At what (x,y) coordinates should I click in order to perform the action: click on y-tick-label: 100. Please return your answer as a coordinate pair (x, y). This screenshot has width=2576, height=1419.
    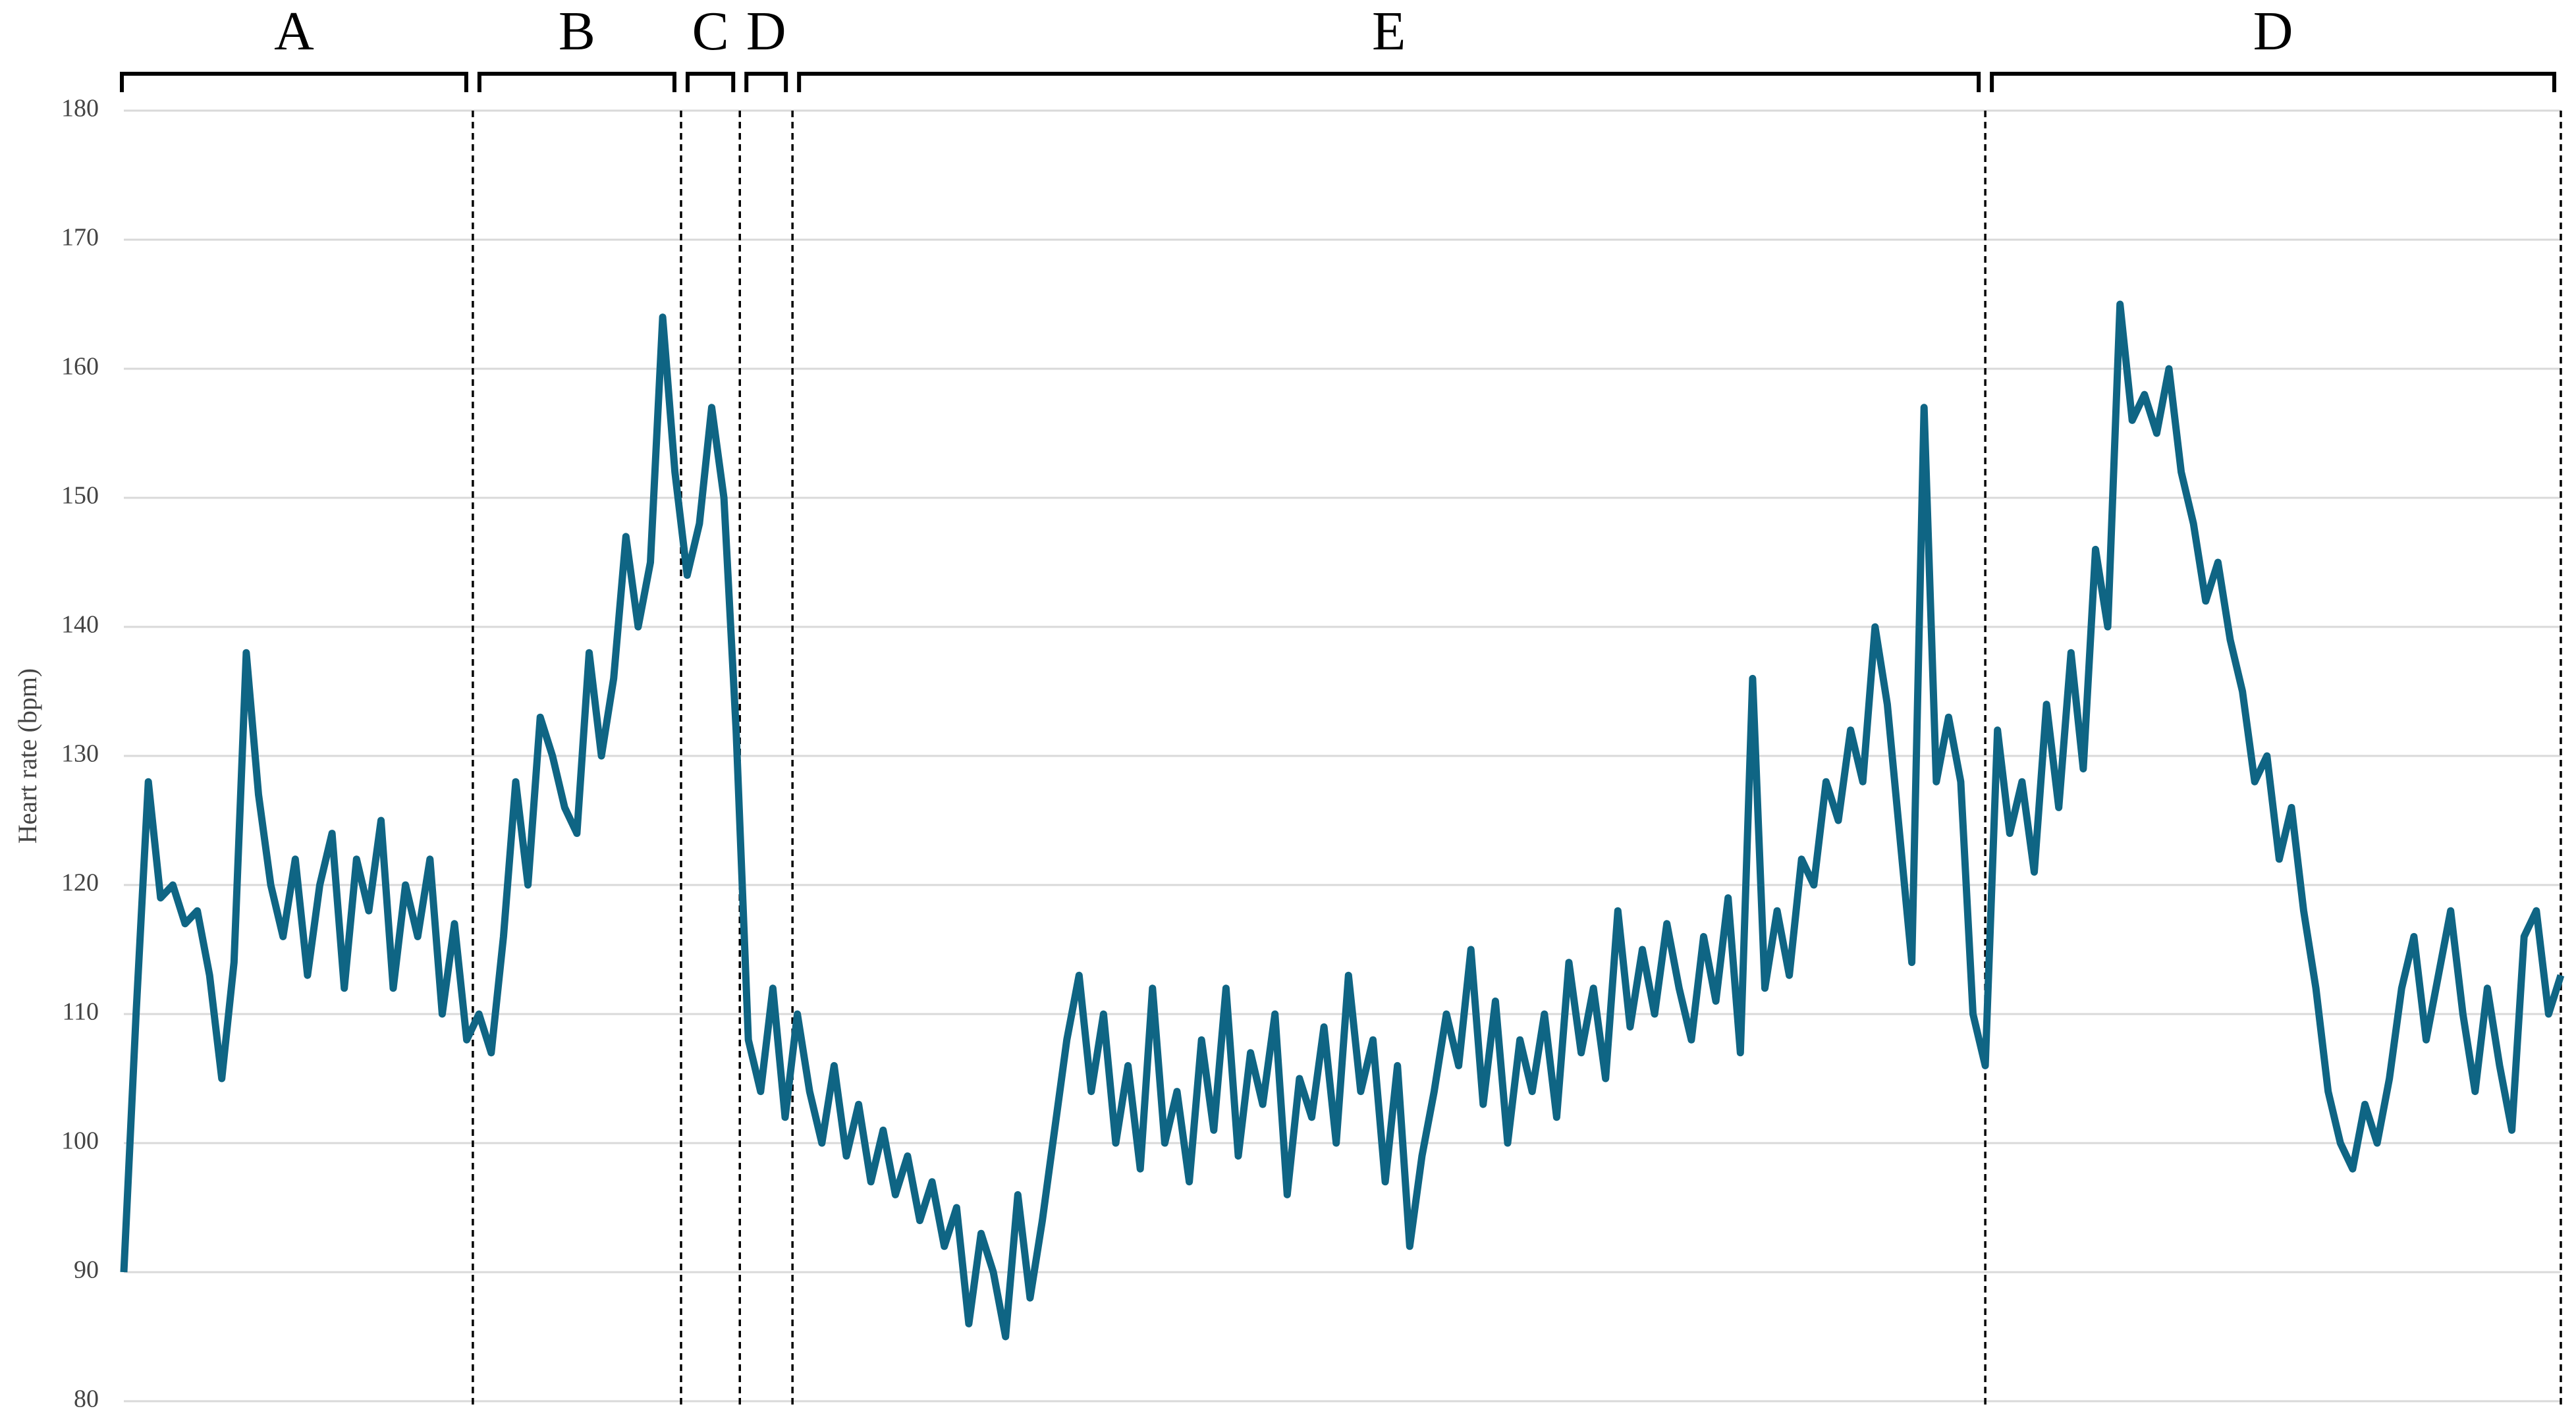
    Looking at the image, I should click on (80, 1141).